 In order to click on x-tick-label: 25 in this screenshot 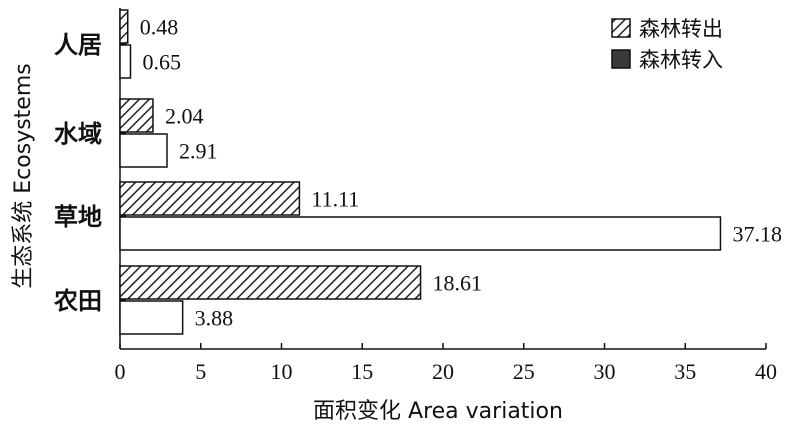, I will do `click(524, 371)`.